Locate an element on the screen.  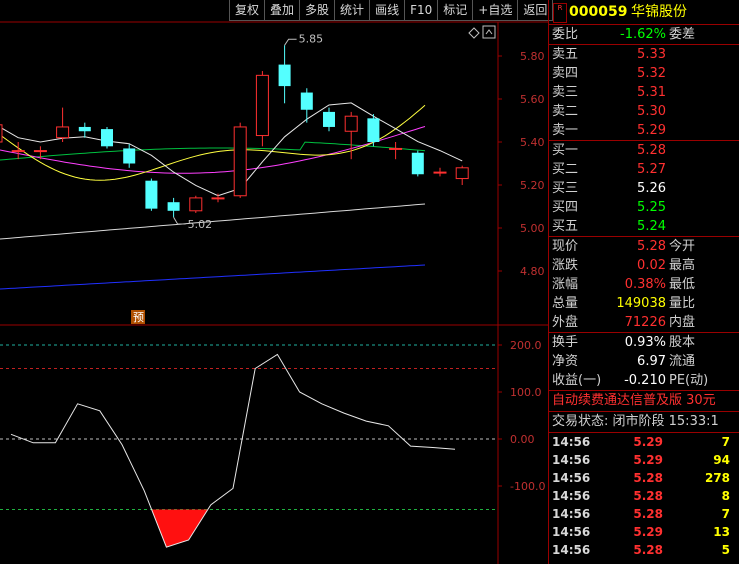
quote-value: 0.02 is located at coordinates (651, 265).